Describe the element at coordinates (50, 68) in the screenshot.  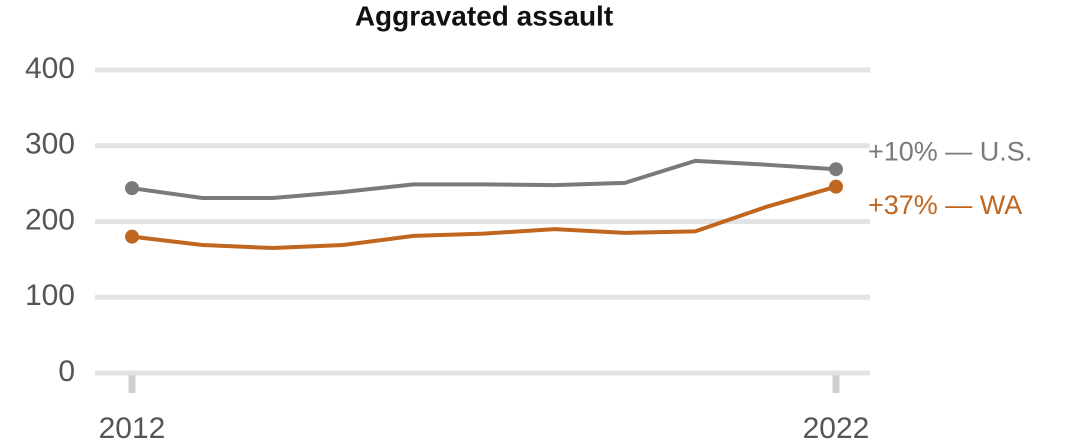
I see `y-tick-label: 400` at that location.